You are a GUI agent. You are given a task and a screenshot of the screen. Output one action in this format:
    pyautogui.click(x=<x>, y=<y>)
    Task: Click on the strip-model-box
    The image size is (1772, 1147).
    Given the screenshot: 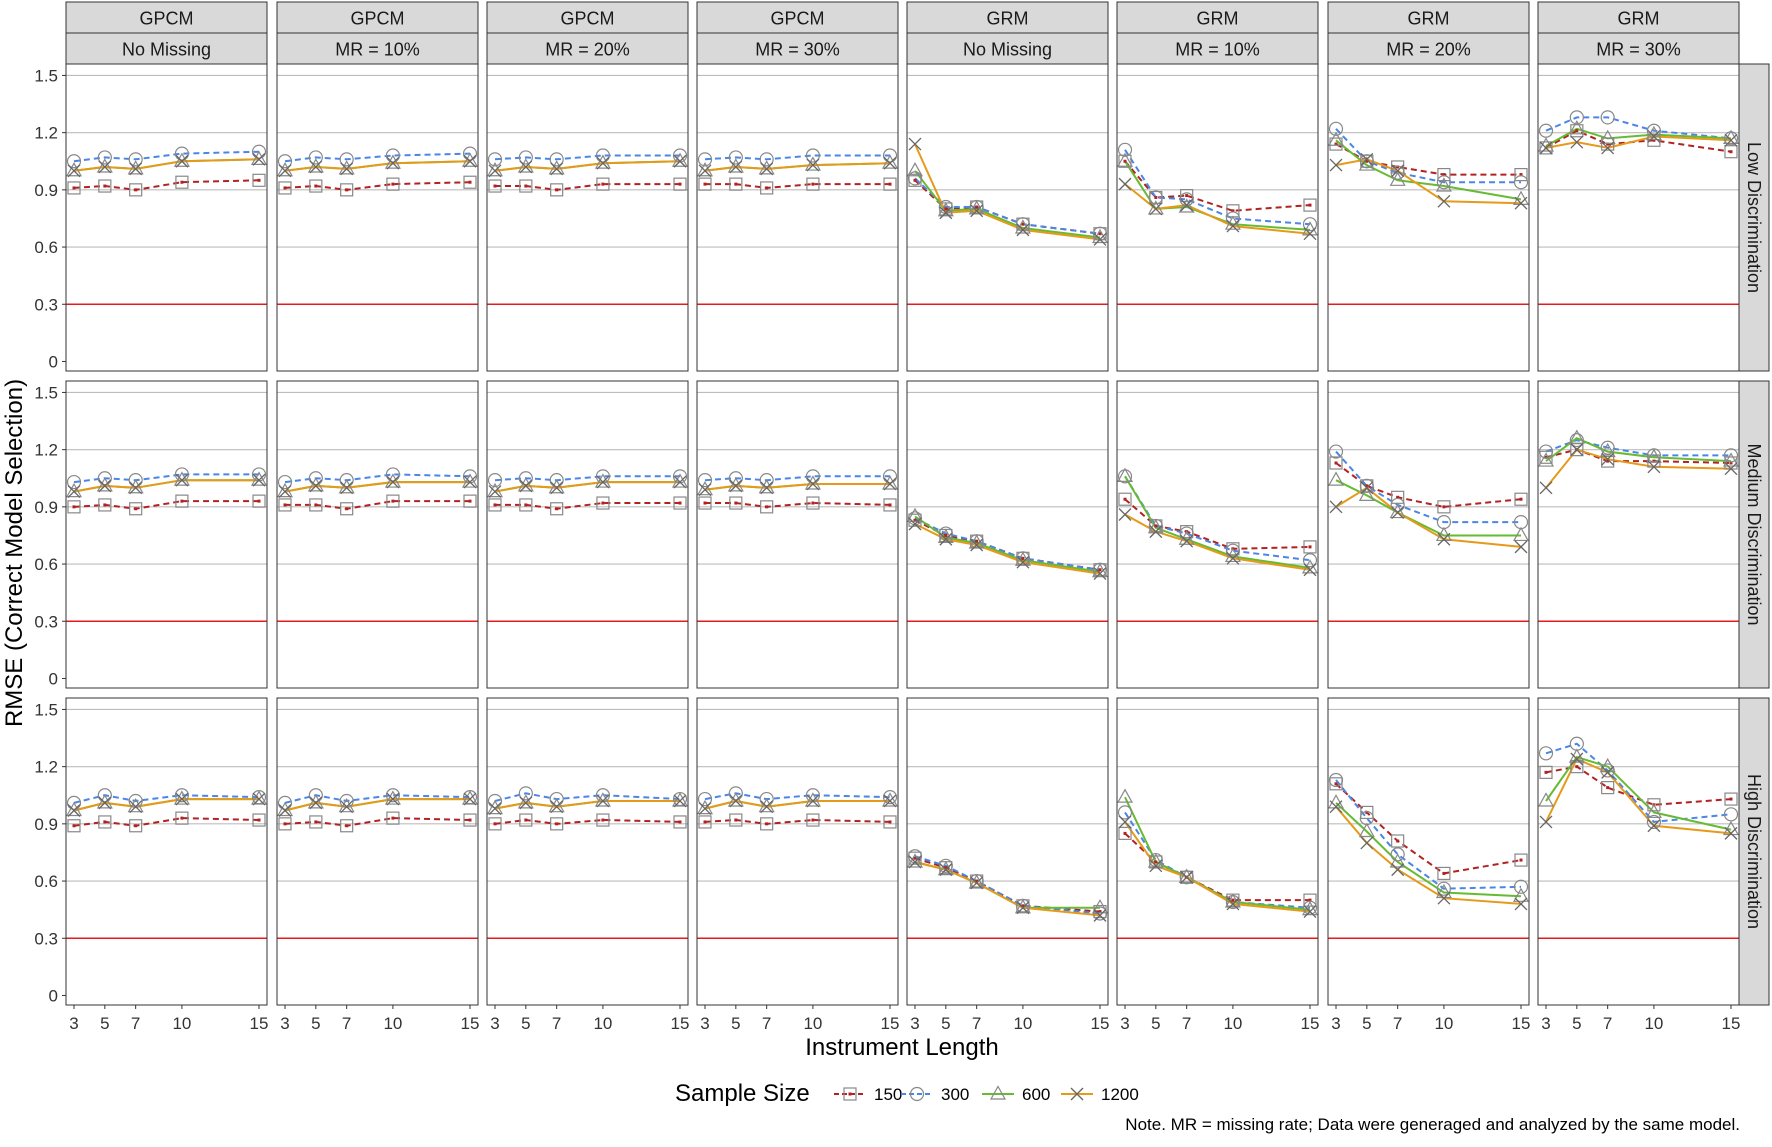 What is the action you would take?
    pyautogui.click(x=166, y=17)
    